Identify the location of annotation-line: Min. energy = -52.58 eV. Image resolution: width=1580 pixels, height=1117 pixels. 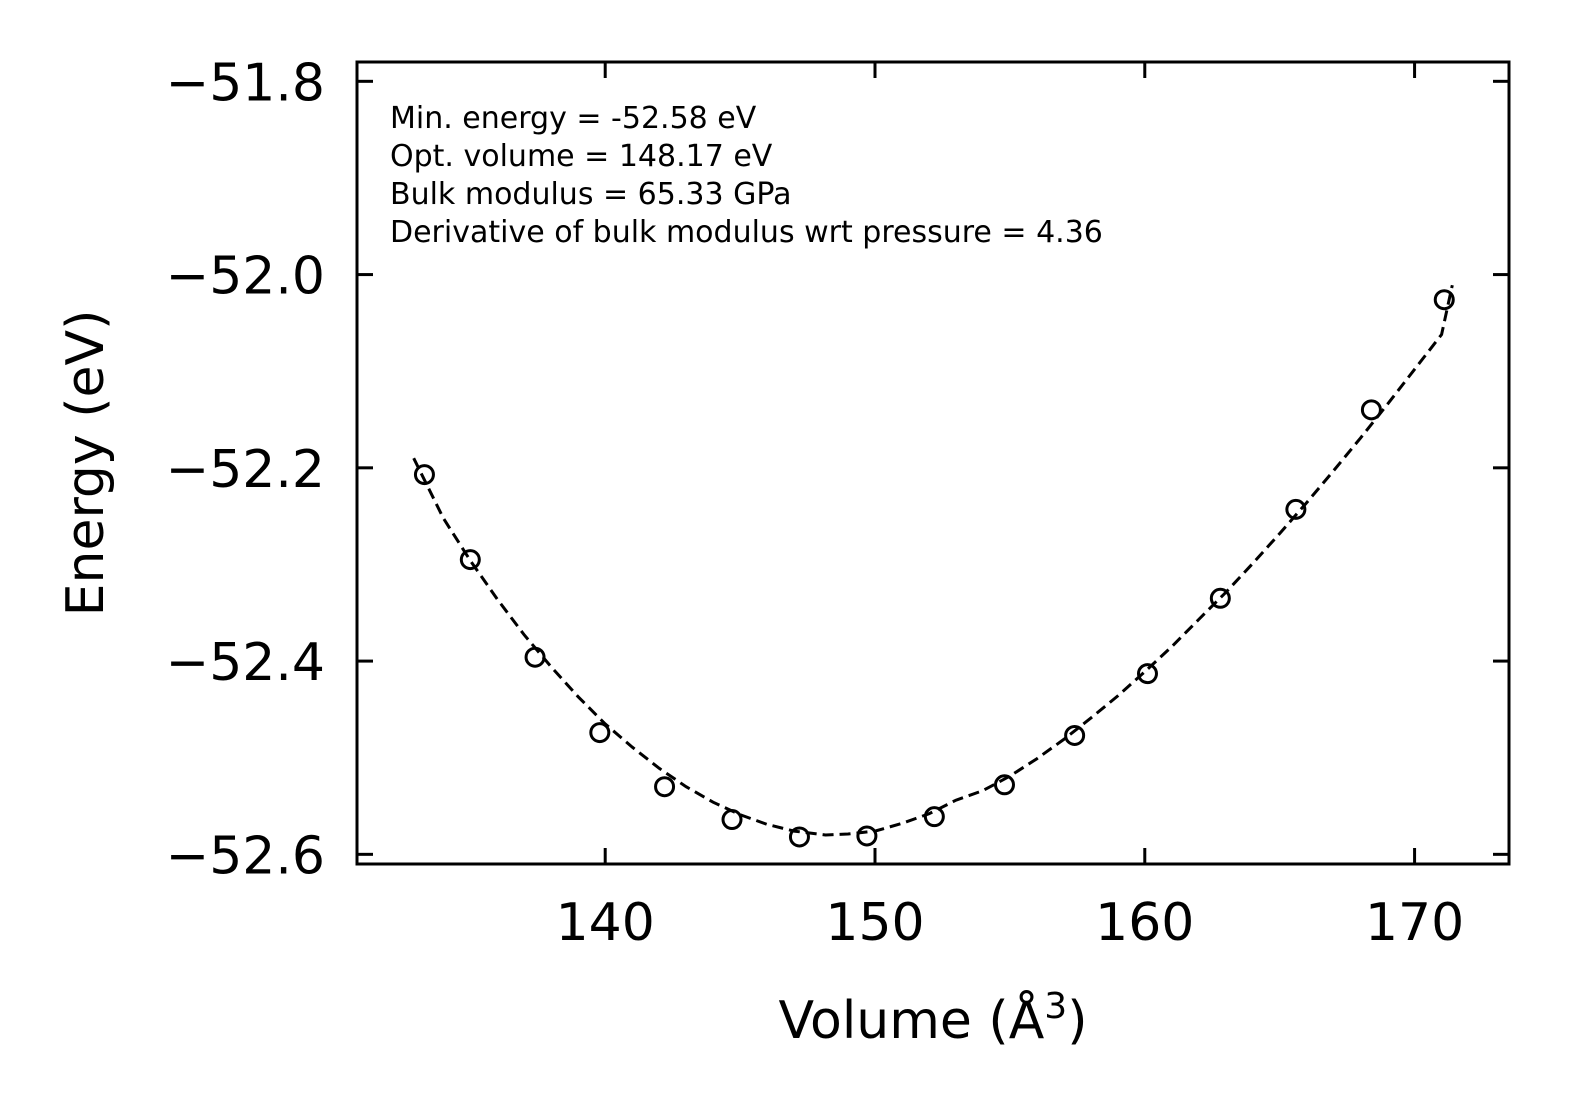
(573, 118).